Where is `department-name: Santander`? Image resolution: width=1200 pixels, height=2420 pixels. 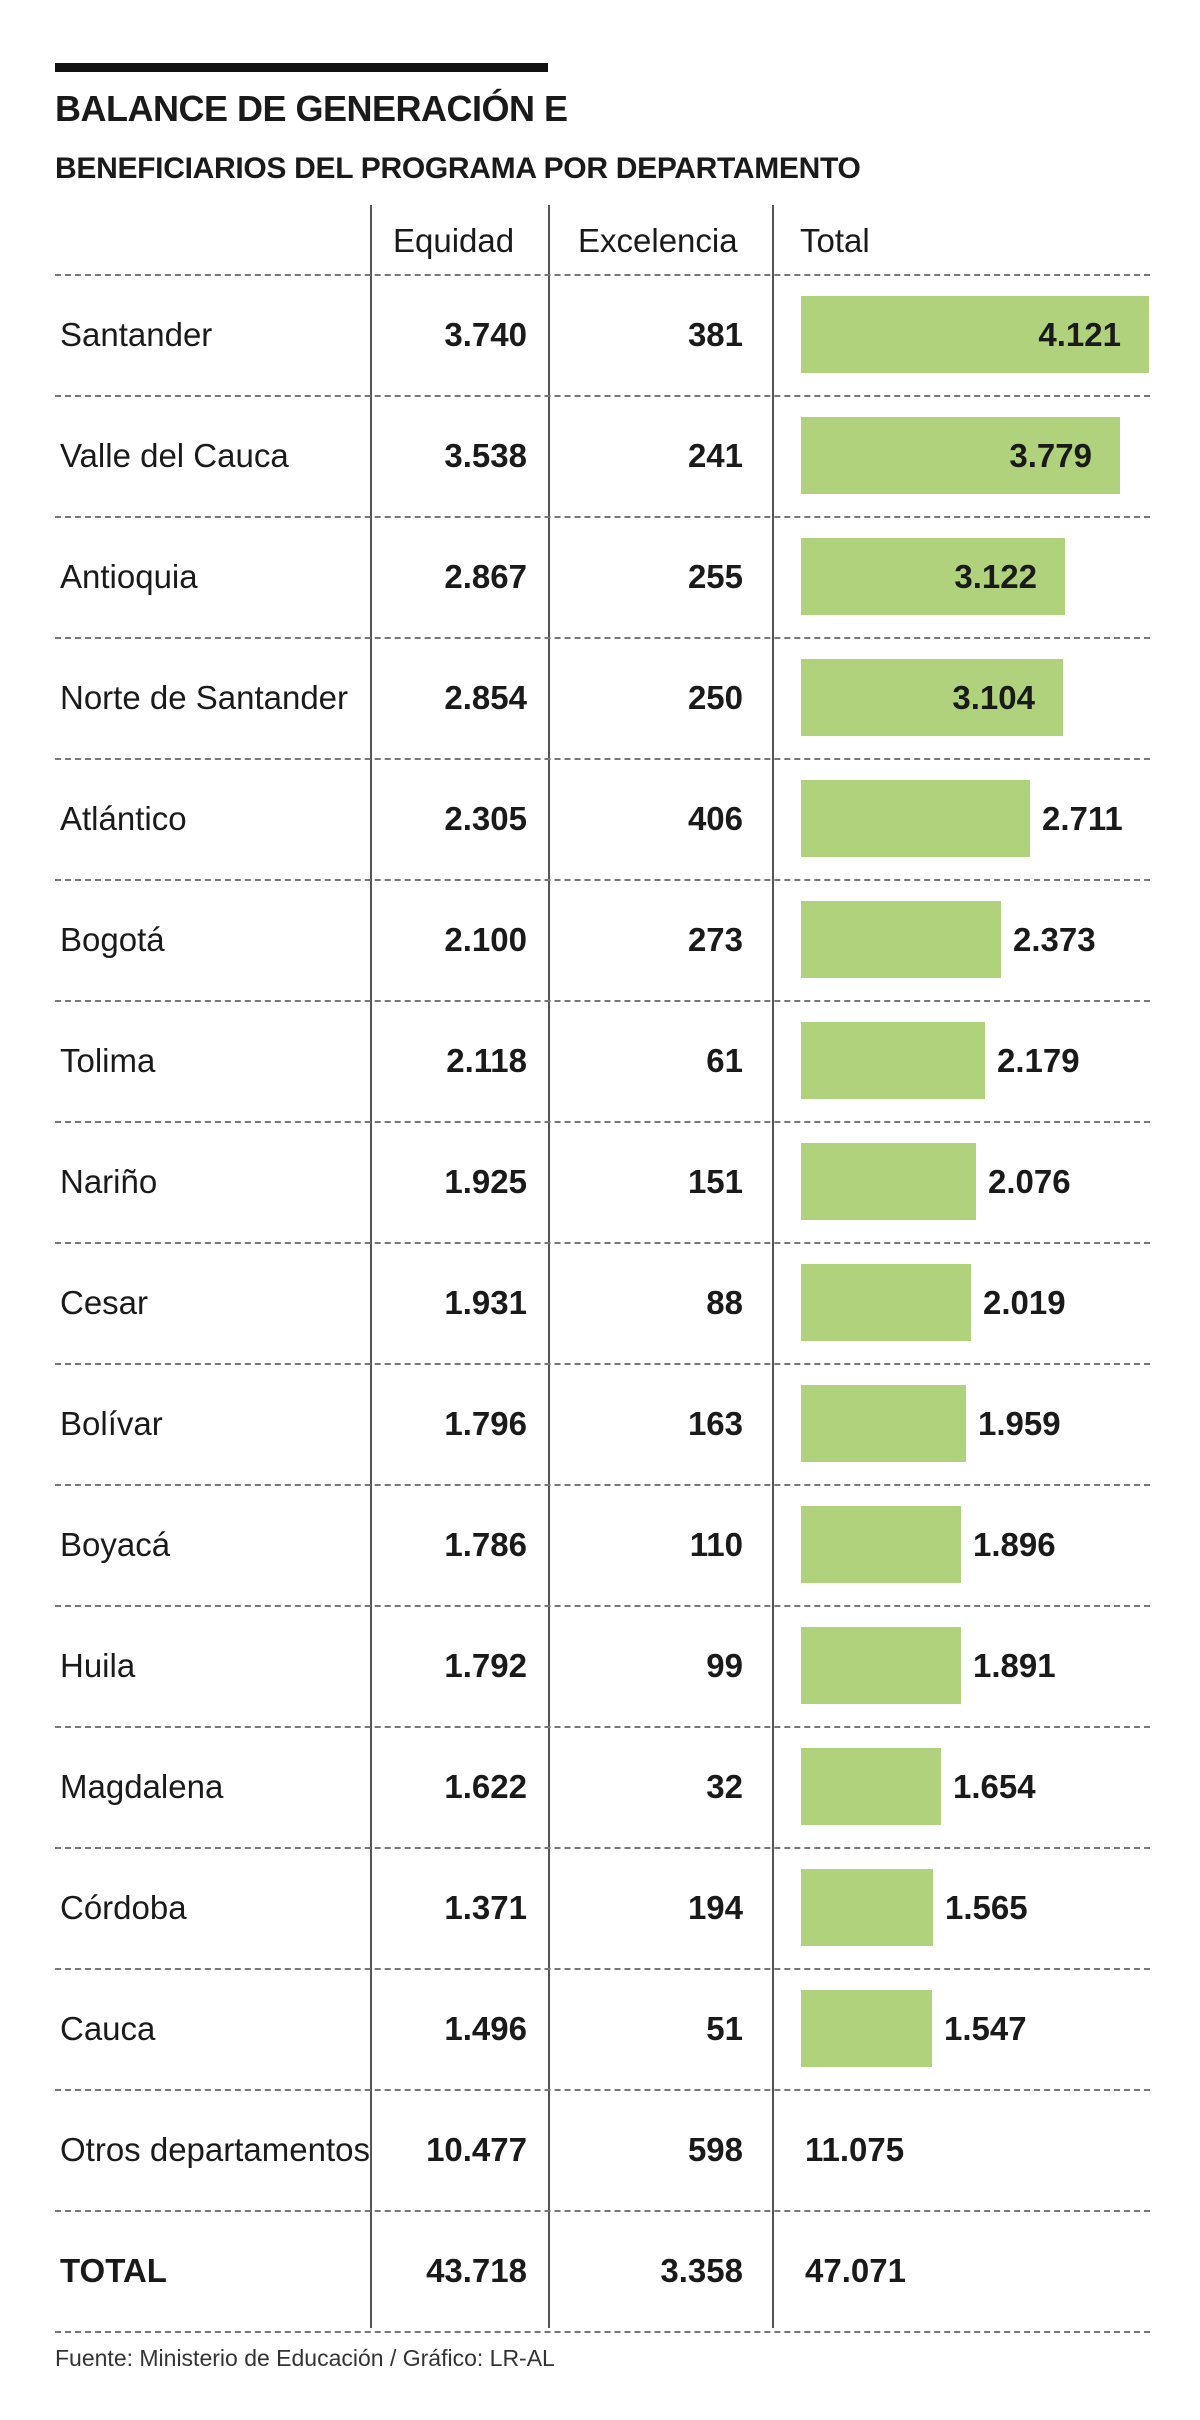 department-name: Santander is located at coordinates (136, 334).